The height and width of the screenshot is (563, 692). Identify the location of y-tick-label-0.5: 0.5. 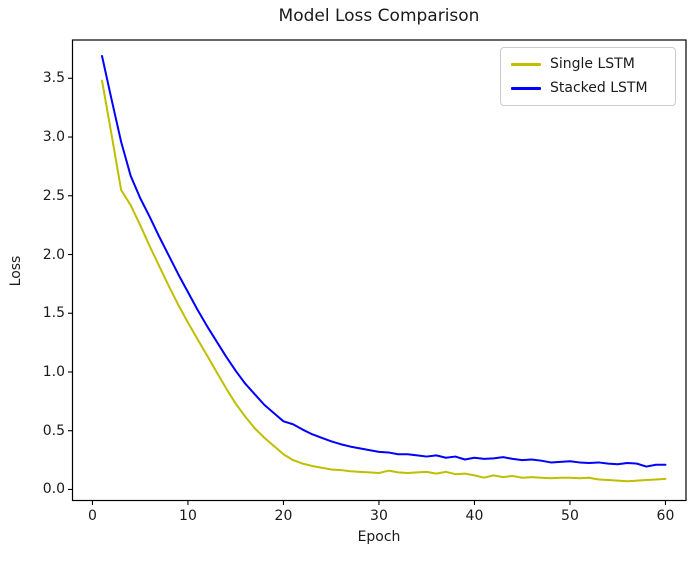
(53, 430).